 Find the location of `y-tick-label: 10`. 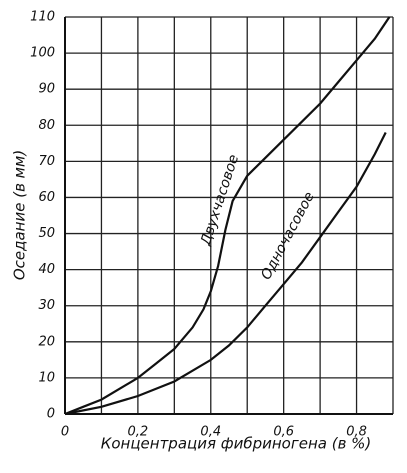

y-tick-label: 10 is located at coordinates (46, 377).